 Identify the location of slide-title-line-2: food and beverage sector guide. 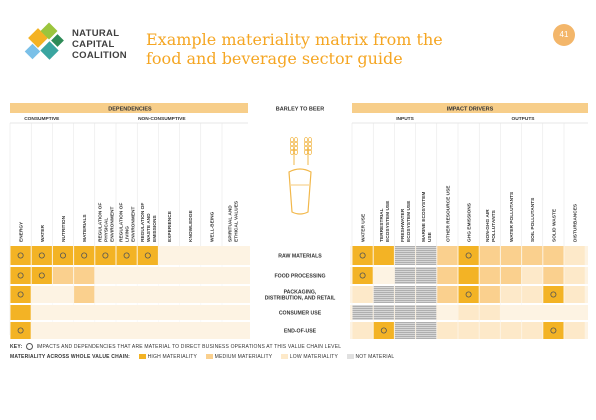
(274, 58).